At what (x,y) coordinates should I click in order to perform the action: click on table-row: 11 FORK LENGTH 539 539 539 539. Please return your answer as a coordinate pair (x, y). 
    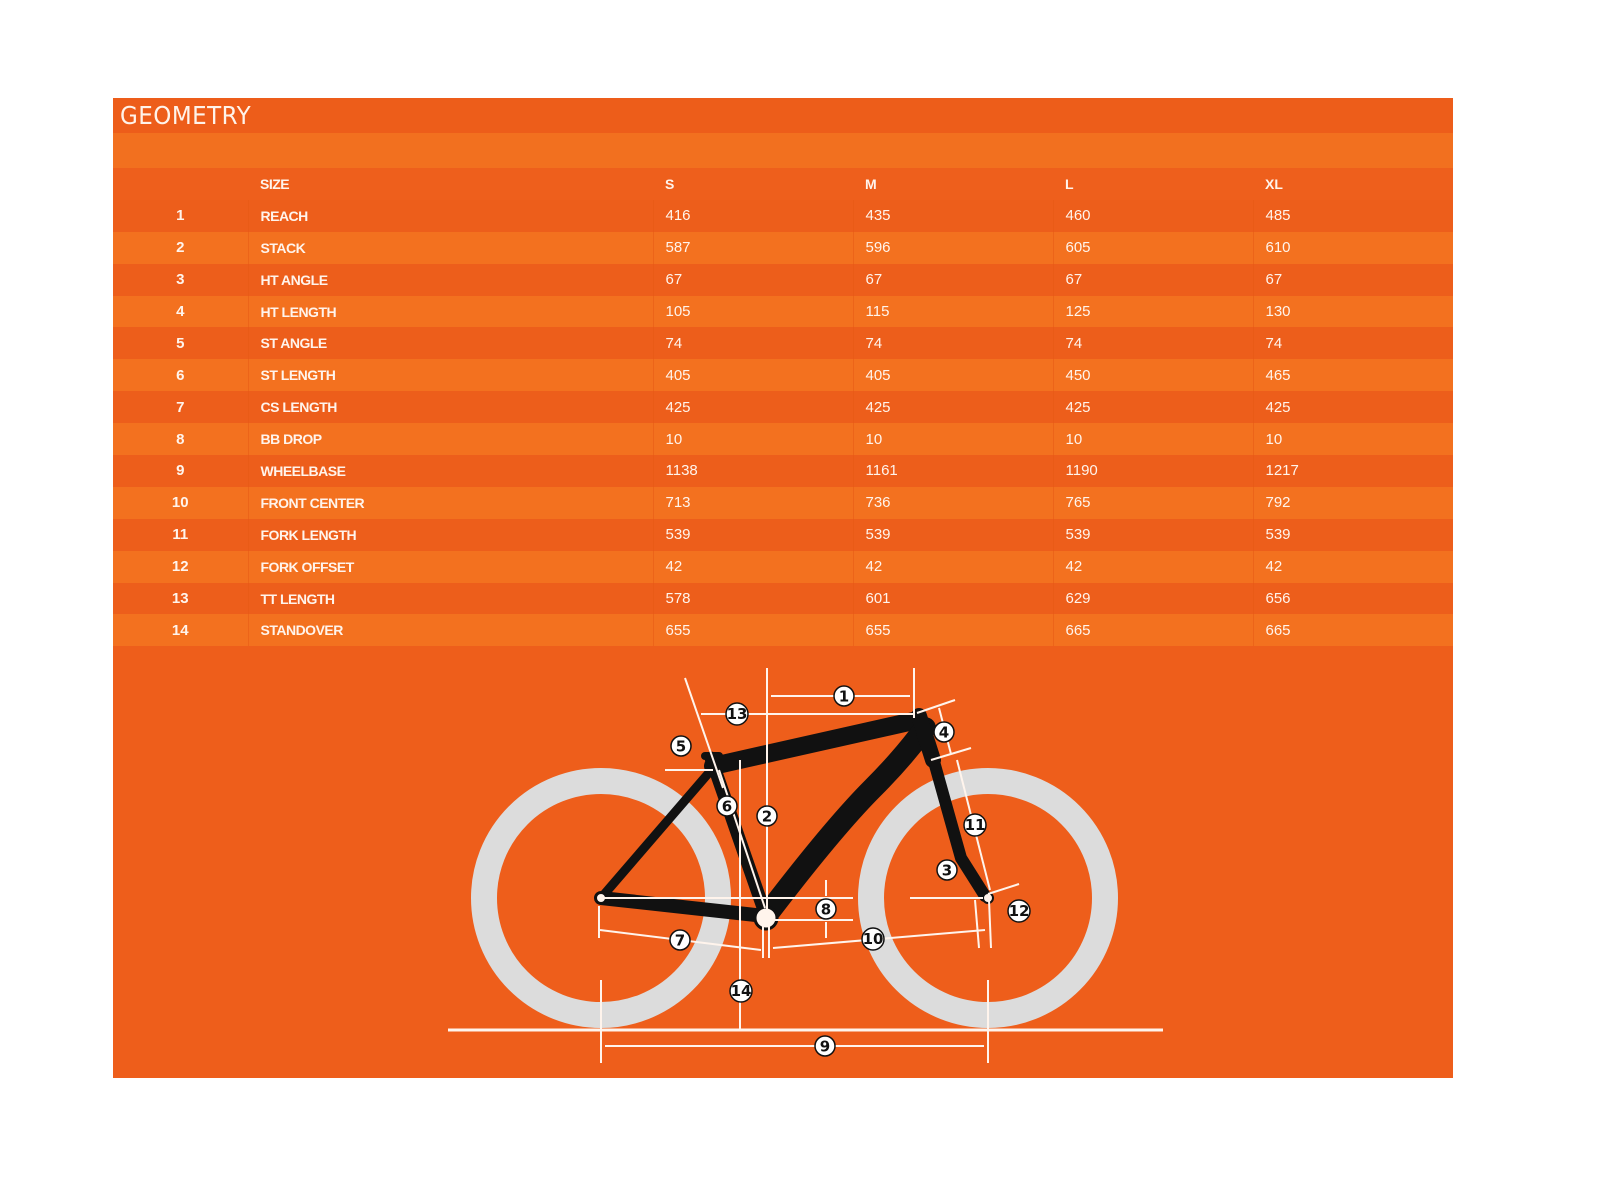
    Looking at the image, I should click on (783, 534).